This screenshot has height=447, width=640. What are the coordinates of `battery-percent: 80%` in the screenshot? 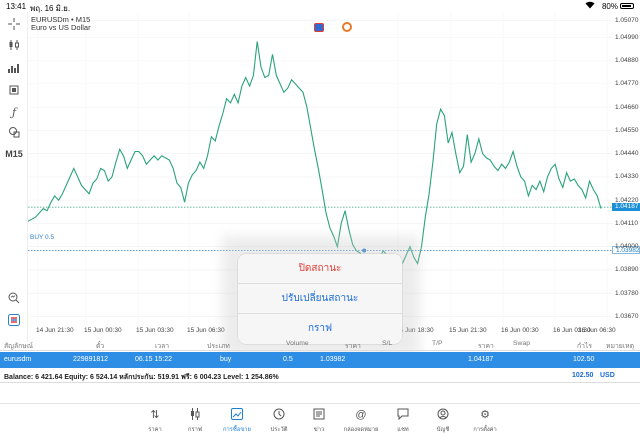 It's located at (609, 6).